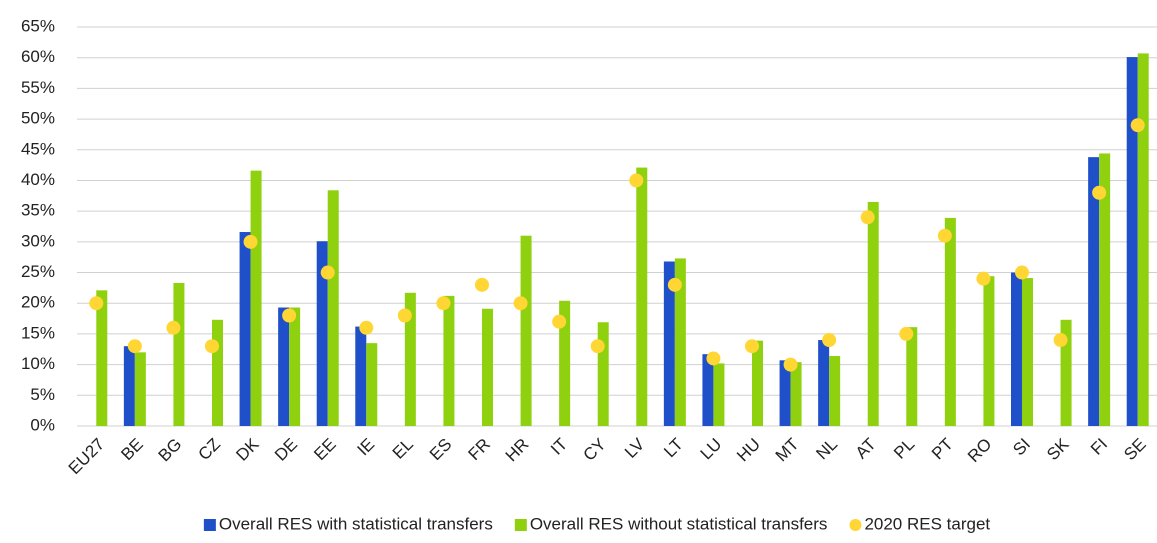  Describe the element at coordinates (1134, 449) in the screenshot. I see `x-tick-label: SE` at that location.